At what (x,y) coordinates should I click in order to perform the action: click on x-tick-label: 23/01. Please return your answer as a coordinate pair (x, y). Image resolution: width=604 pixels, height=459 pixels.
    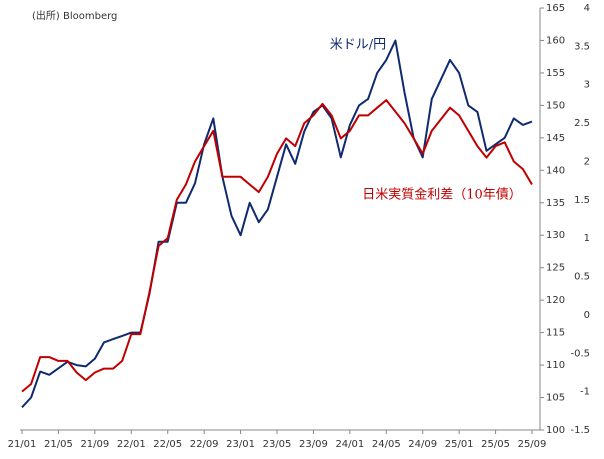
    Looking at the image, I should click on (240, 444).